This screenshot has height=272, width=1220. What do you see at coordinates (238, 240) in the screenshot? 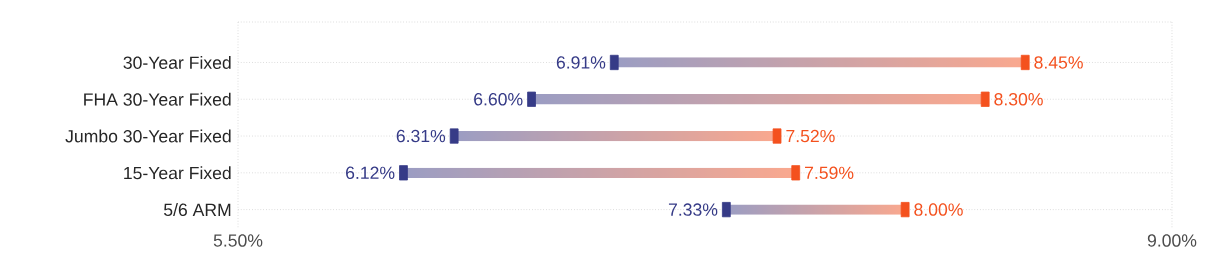
I see `x-tick-label: 5.50%` at bounding box center [238, 240].